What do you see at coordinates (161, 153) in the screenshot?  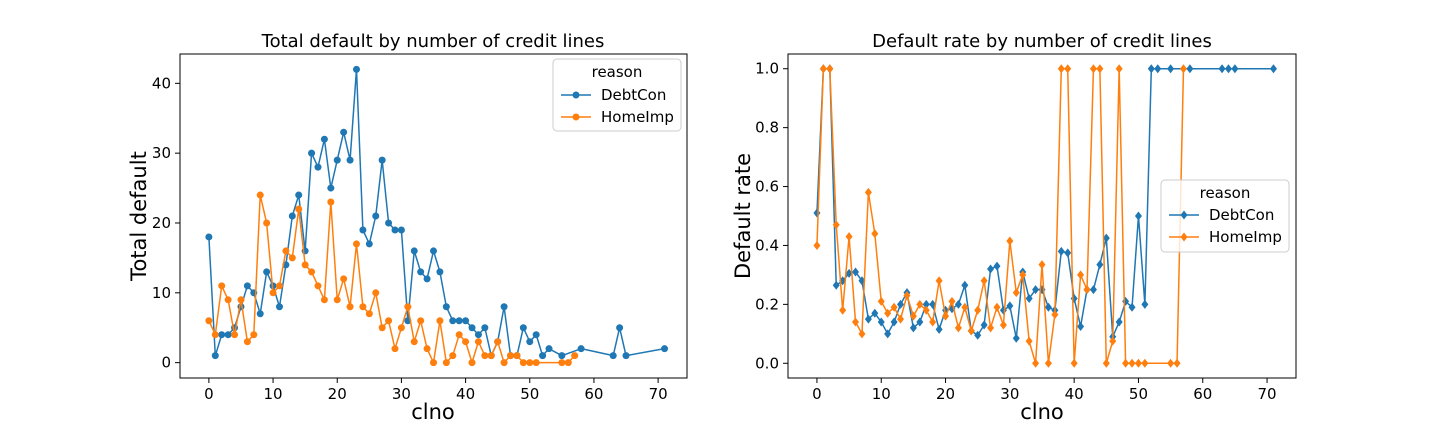 I see `left-chart-y-tick-label: 30` at bounding box center [161, 153].